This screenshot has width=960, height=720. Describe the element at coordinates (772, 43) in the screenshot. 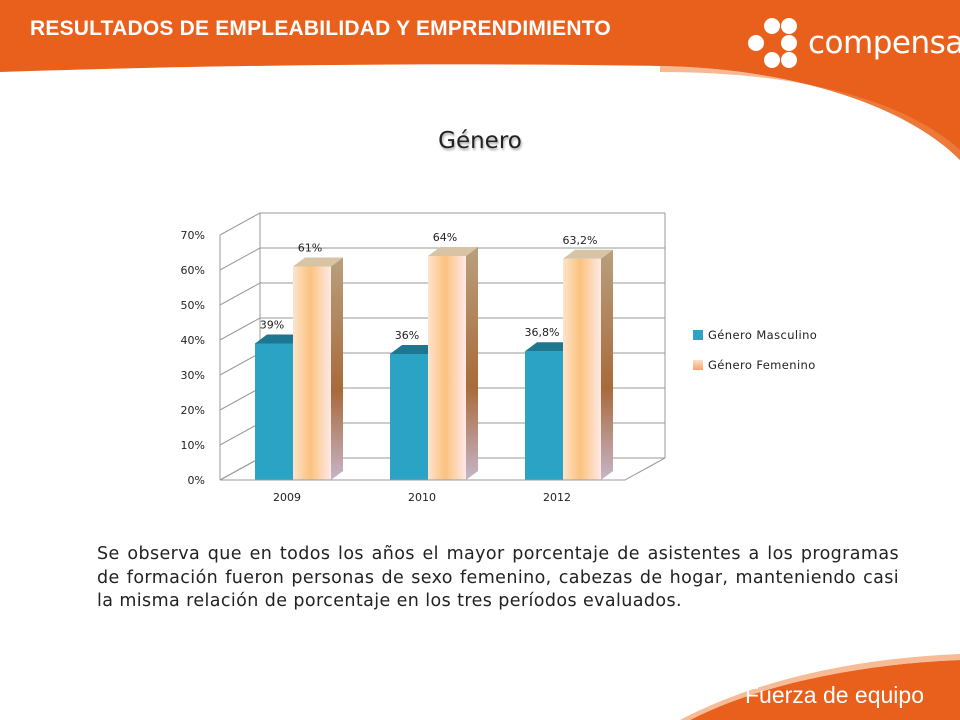

I see `compensar-logo-icon` at that location.